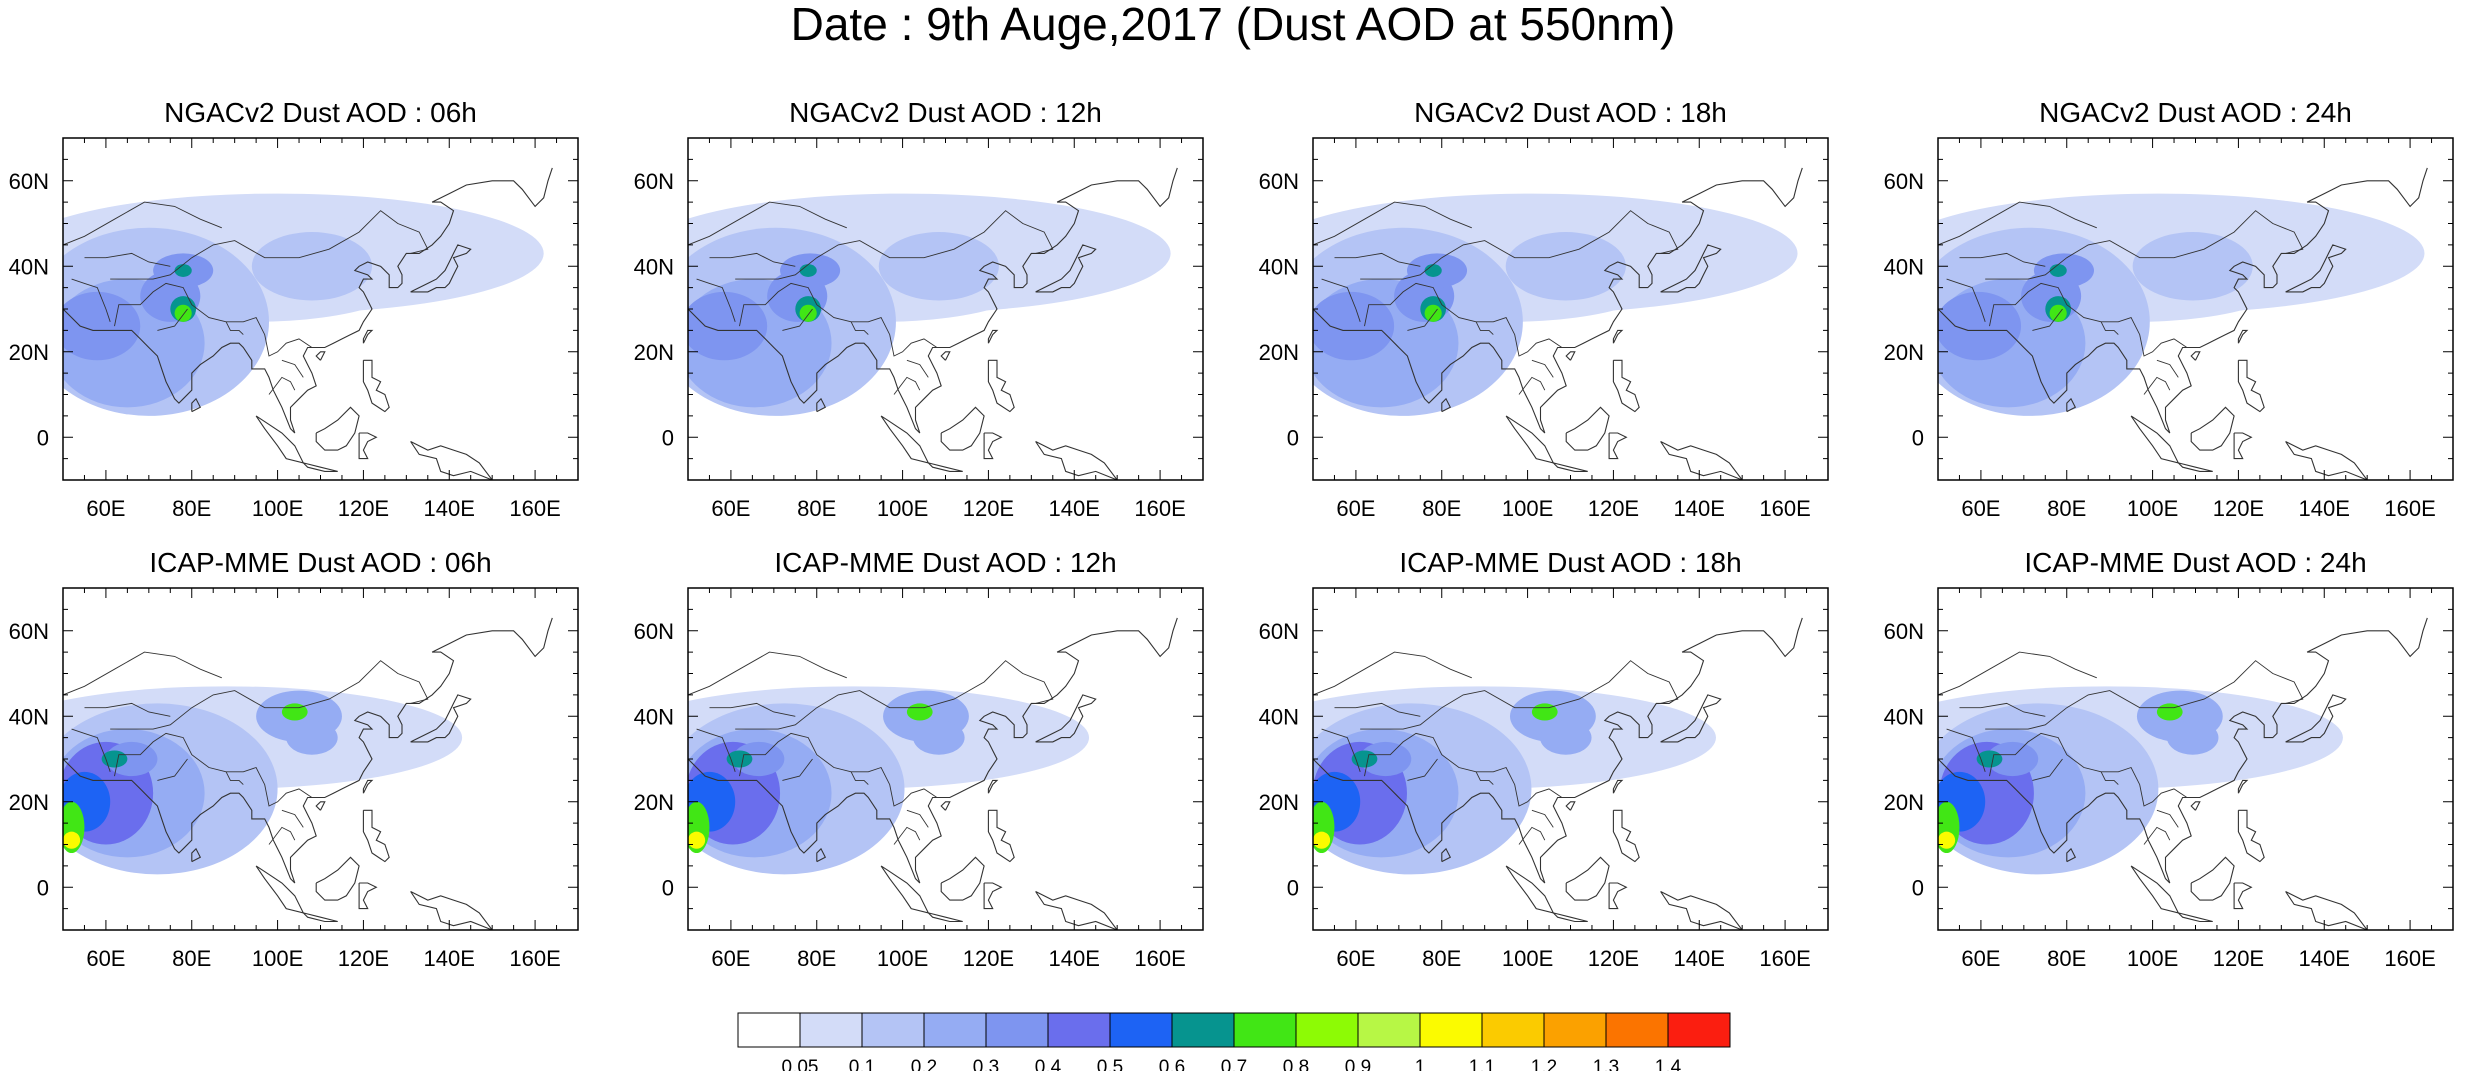 This screenshot has height=1071, width=2466. What do you see at coordinates (1048, 1064) in the screenshot?
I see `colorbar-label: 0.4` at bounding box center [1048, 1064].